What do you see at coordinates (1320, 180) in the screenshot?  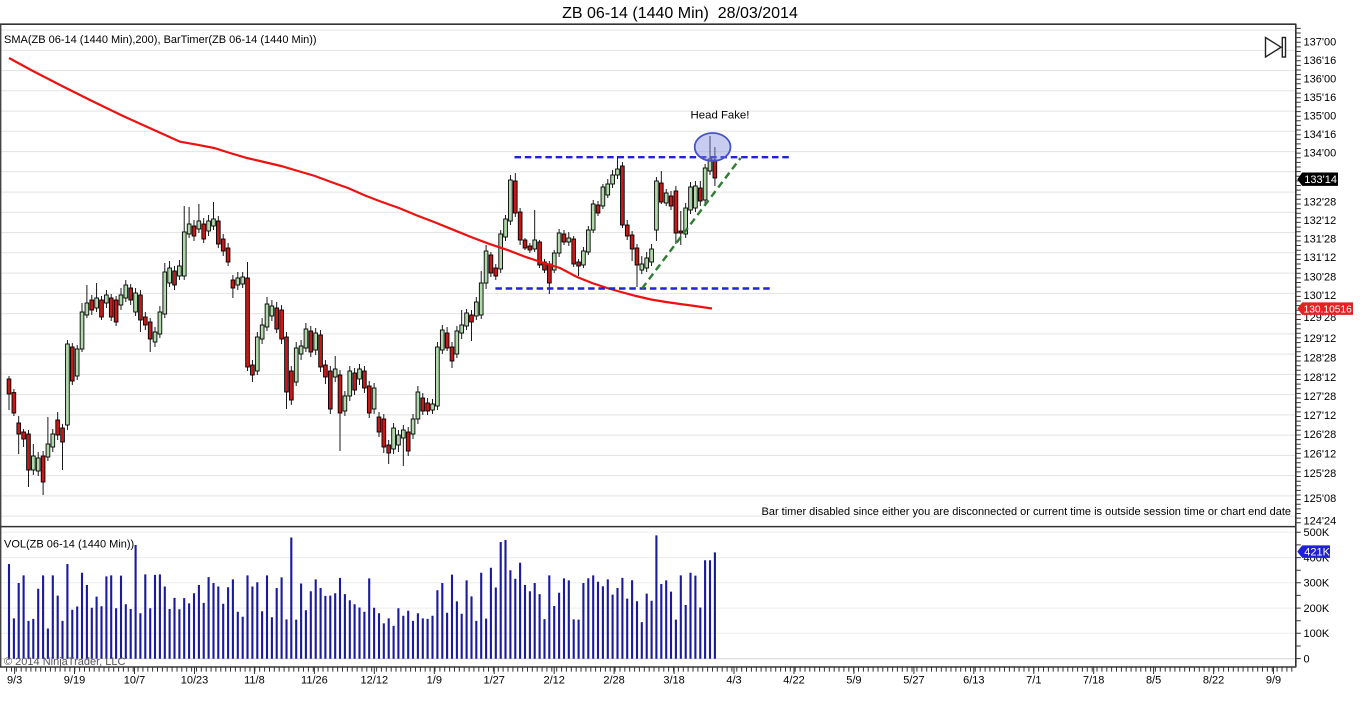 I see `svg-text: 133'14` at bounding box center [1320, 180].